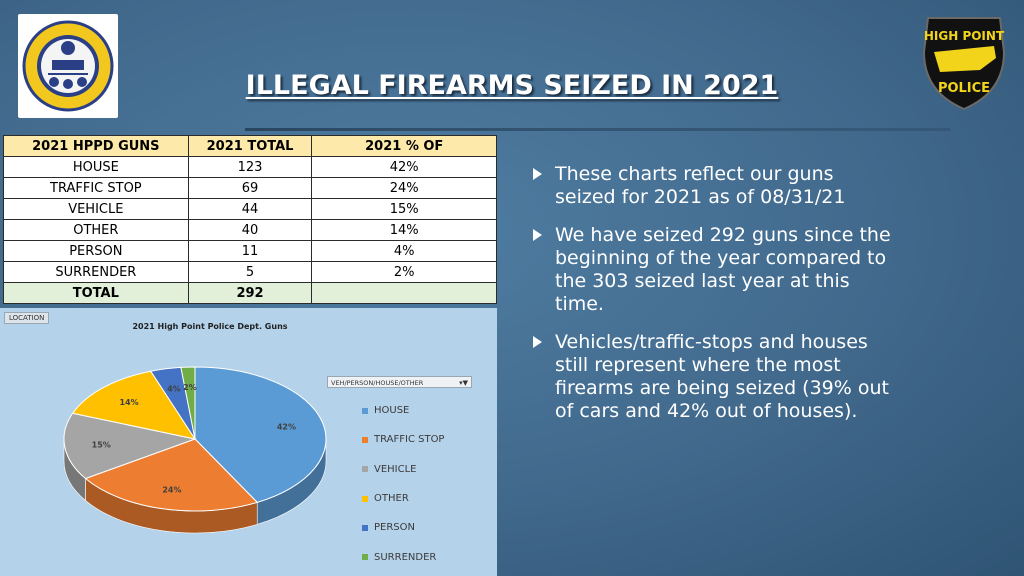  Describe the element at coordinates (404, 188) in the screenshot. I see `table-cell: 24%` at that location.